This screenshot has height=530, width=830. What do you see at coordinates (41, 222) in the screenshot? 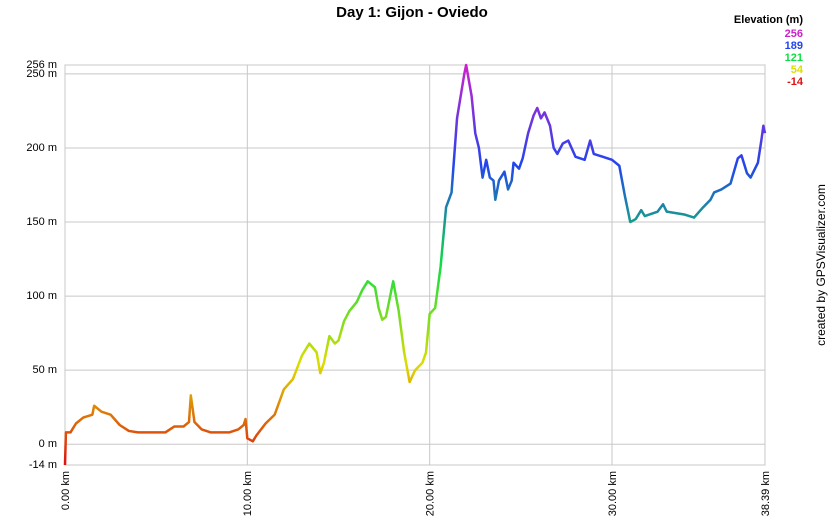
I see `y-tick-label: 150 m` at bounding box center [41, 222].